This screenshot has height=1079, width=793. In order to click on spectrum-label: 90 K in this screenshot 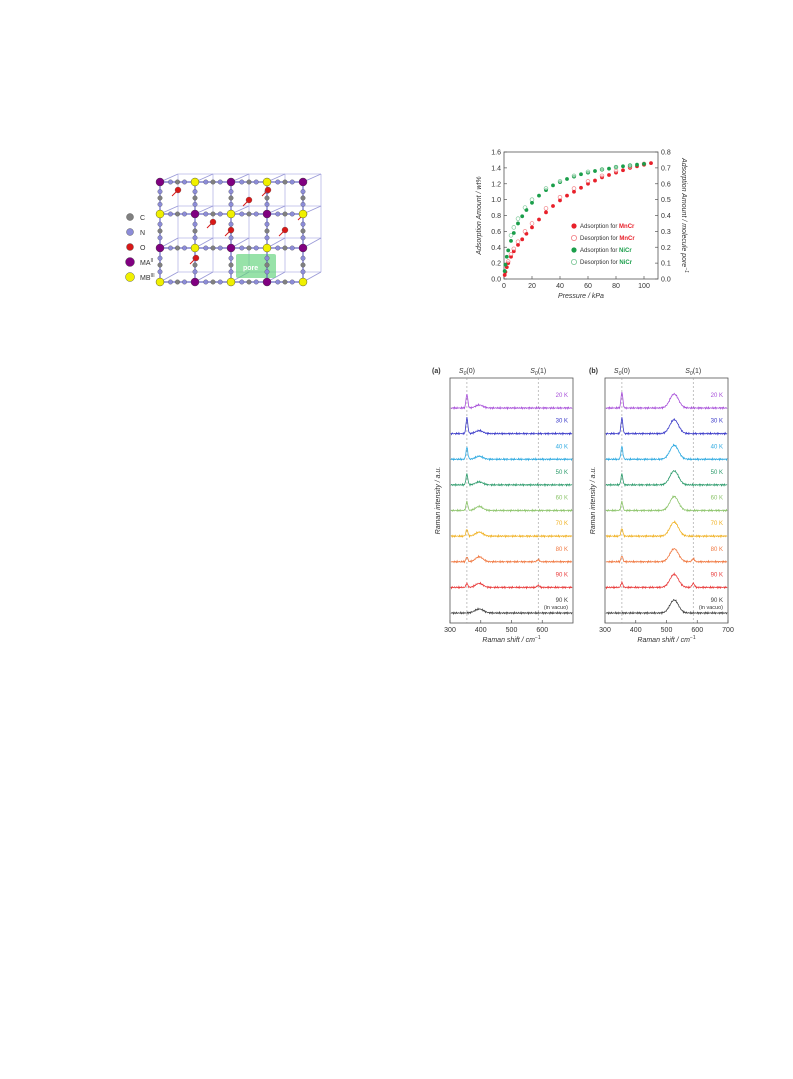, I will do `click(562, 575)`.